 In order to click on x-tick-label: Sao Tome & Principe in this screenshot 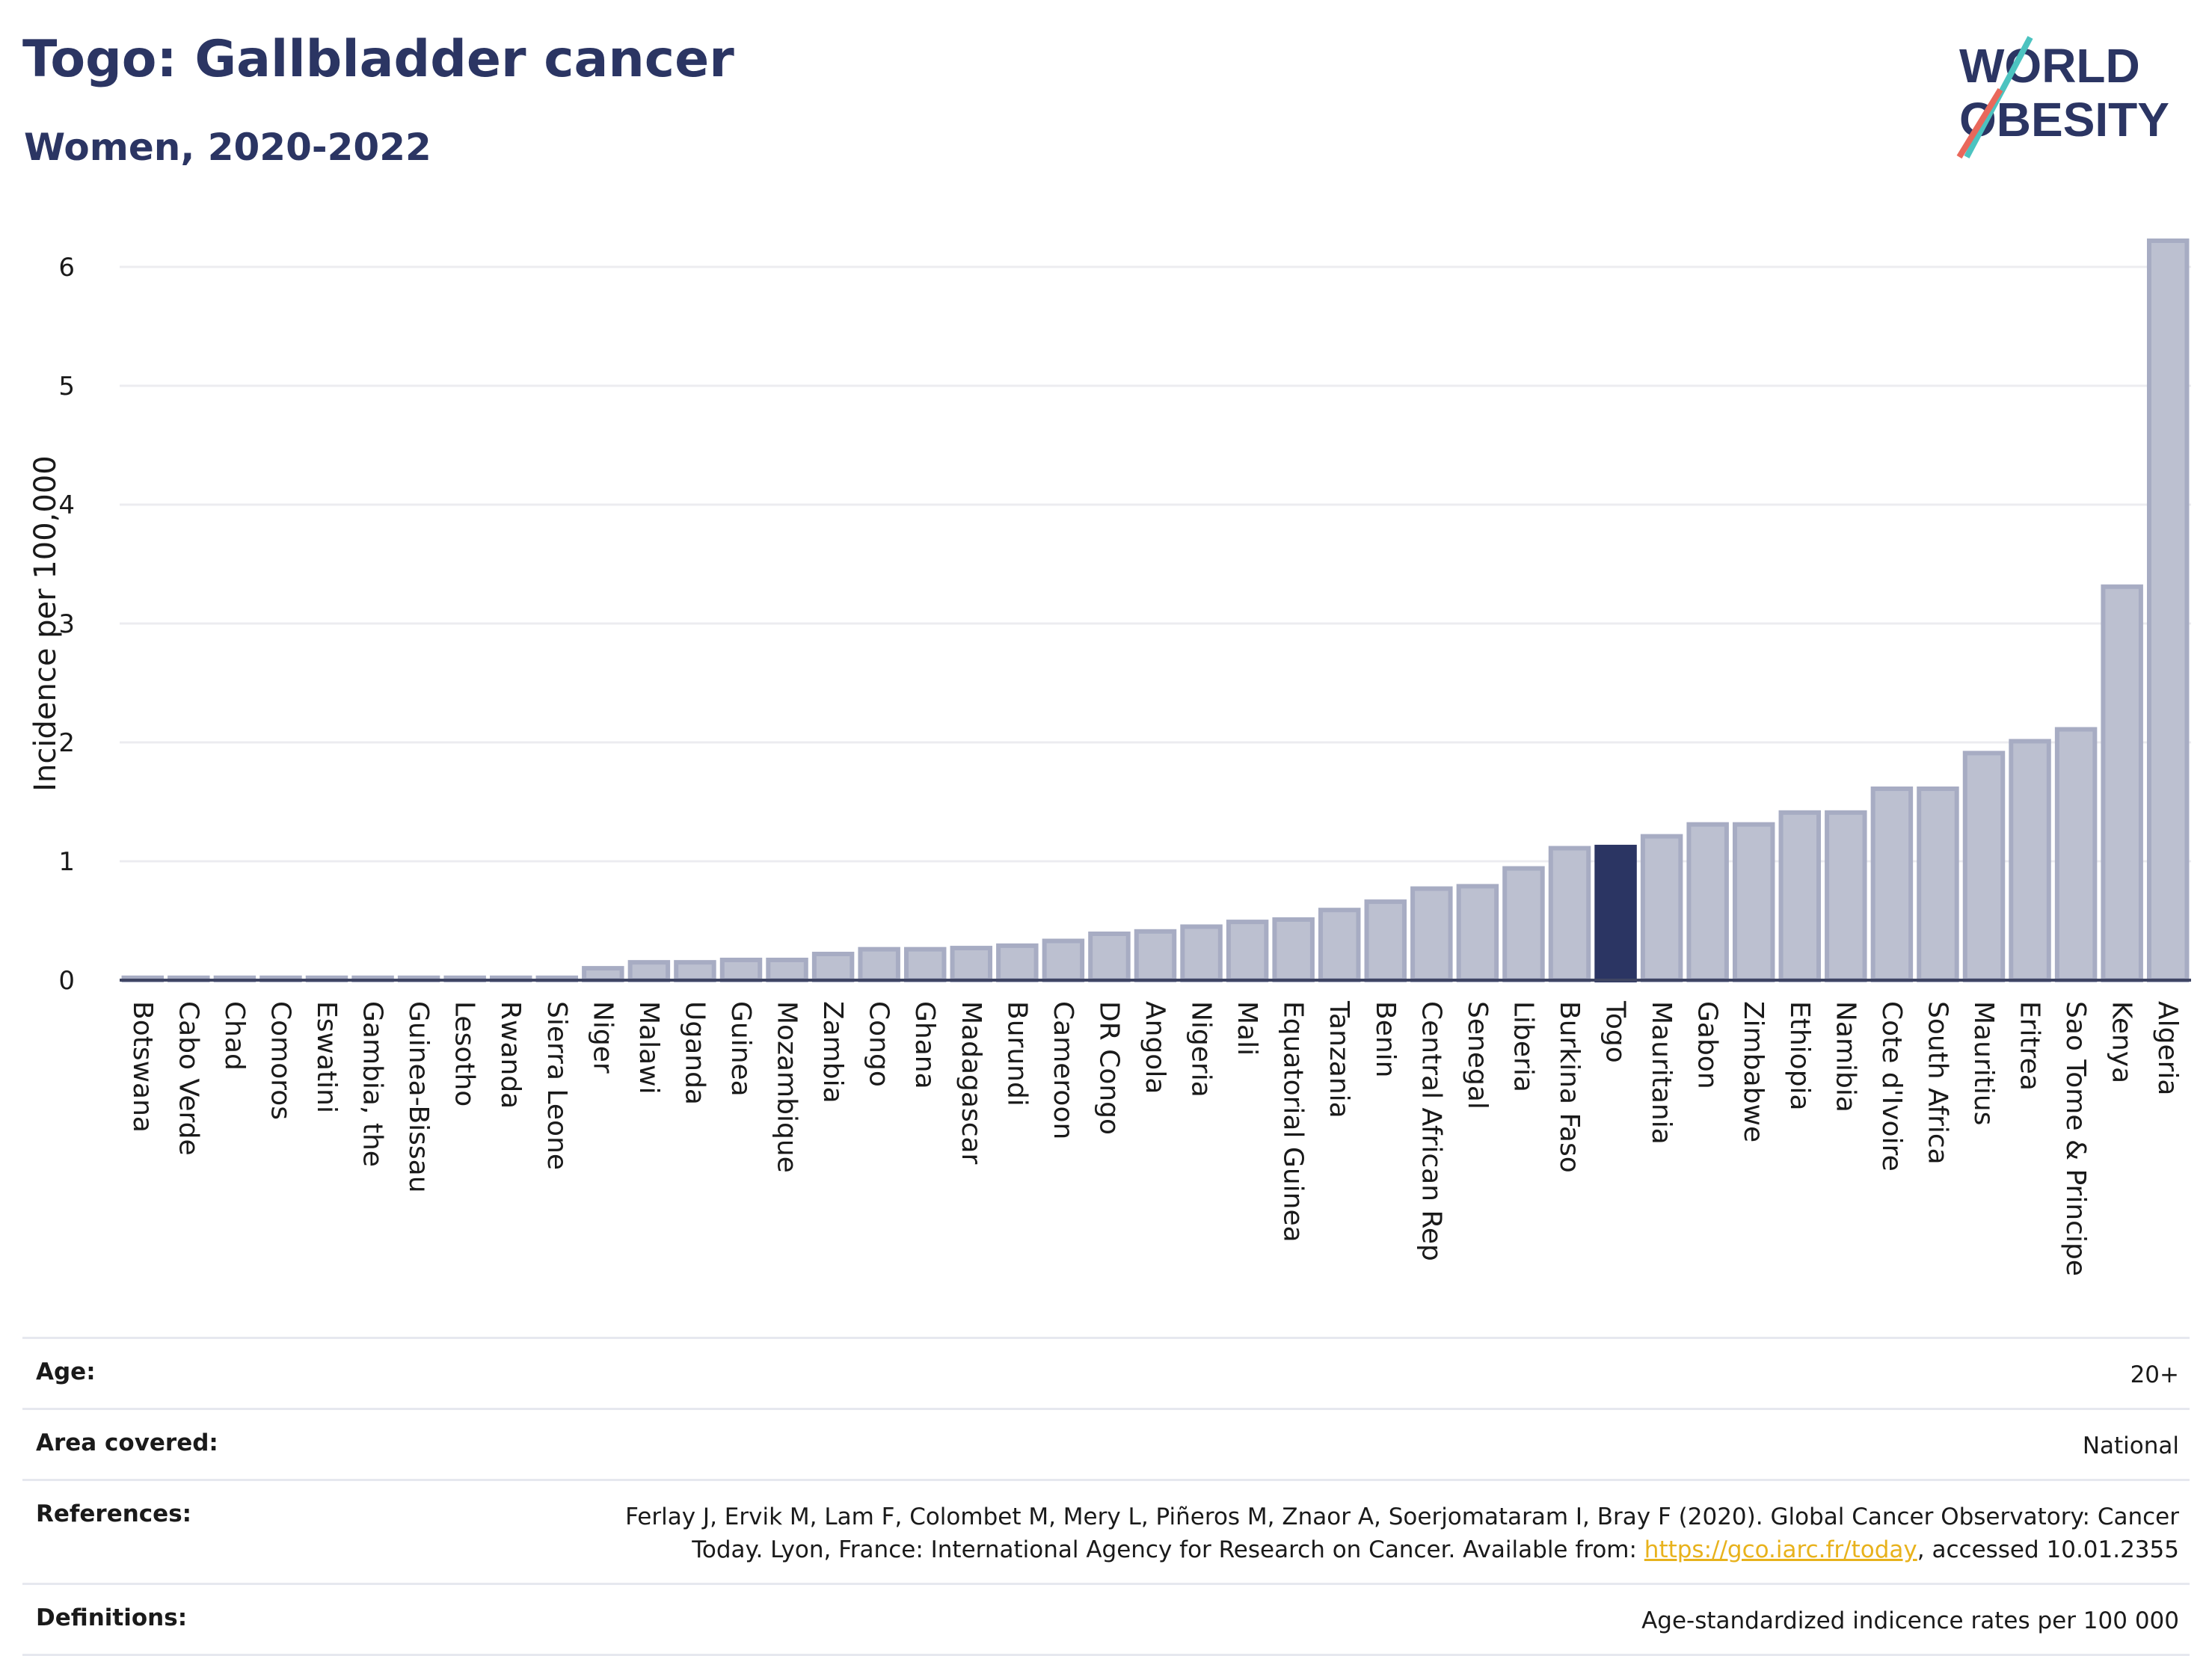, I will do `click(2075, 1138)`.